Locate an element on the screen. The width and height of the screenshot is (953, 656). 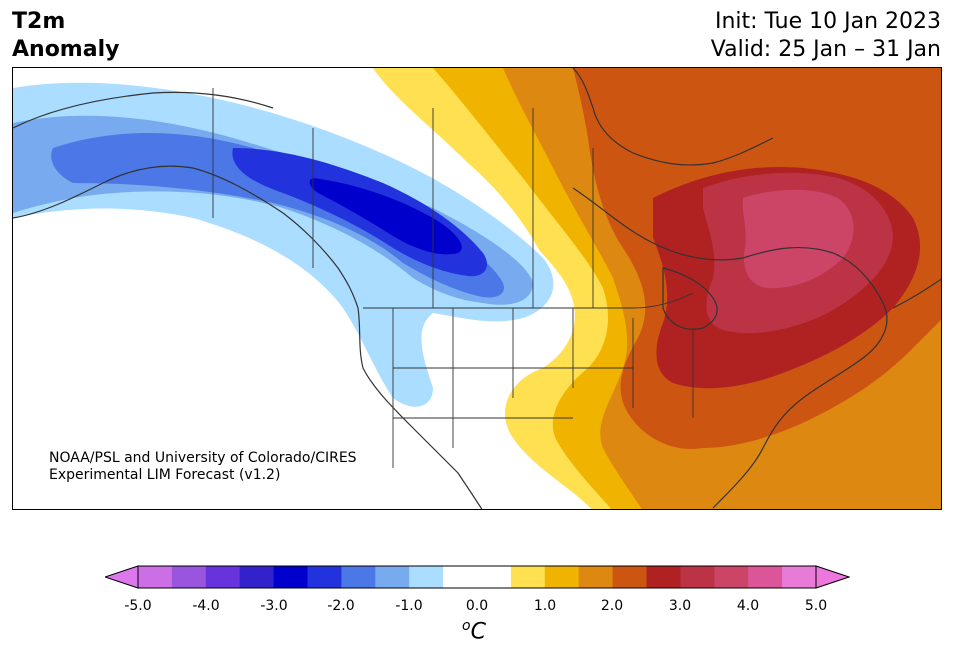
tick-label: 5.0 is located at coordinates (816, 606).